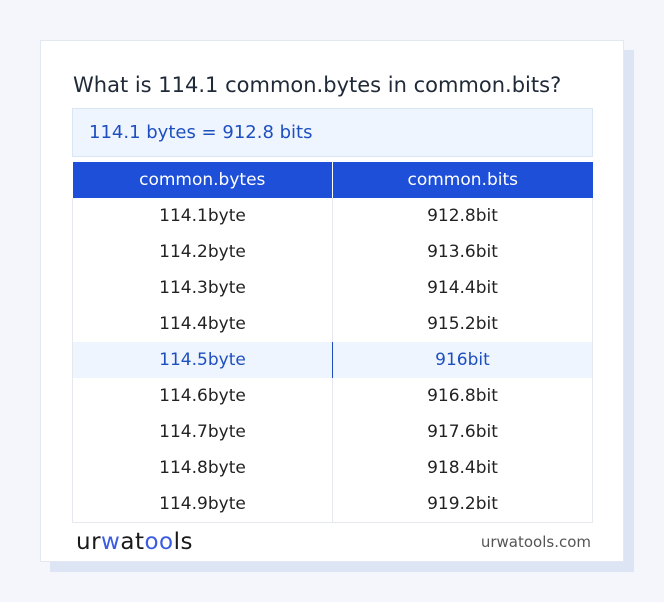 The width and height of the screenshot is (664, 602). Describe the element at coordinates (462, 216) in the screenshot. I see `bits-cell: 912.8bit` at that location.